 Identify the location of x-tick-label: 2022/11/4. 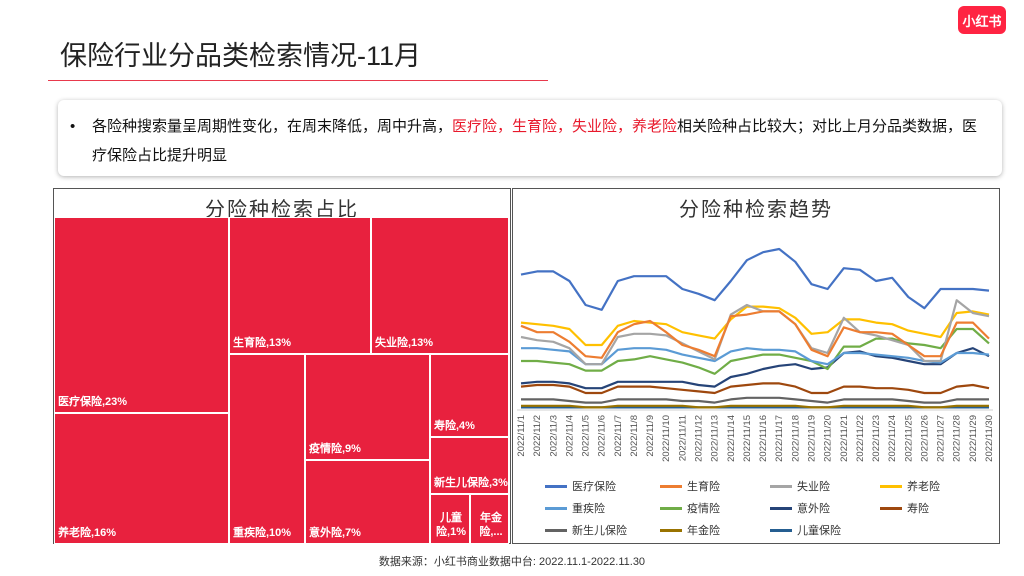
(569, 436).